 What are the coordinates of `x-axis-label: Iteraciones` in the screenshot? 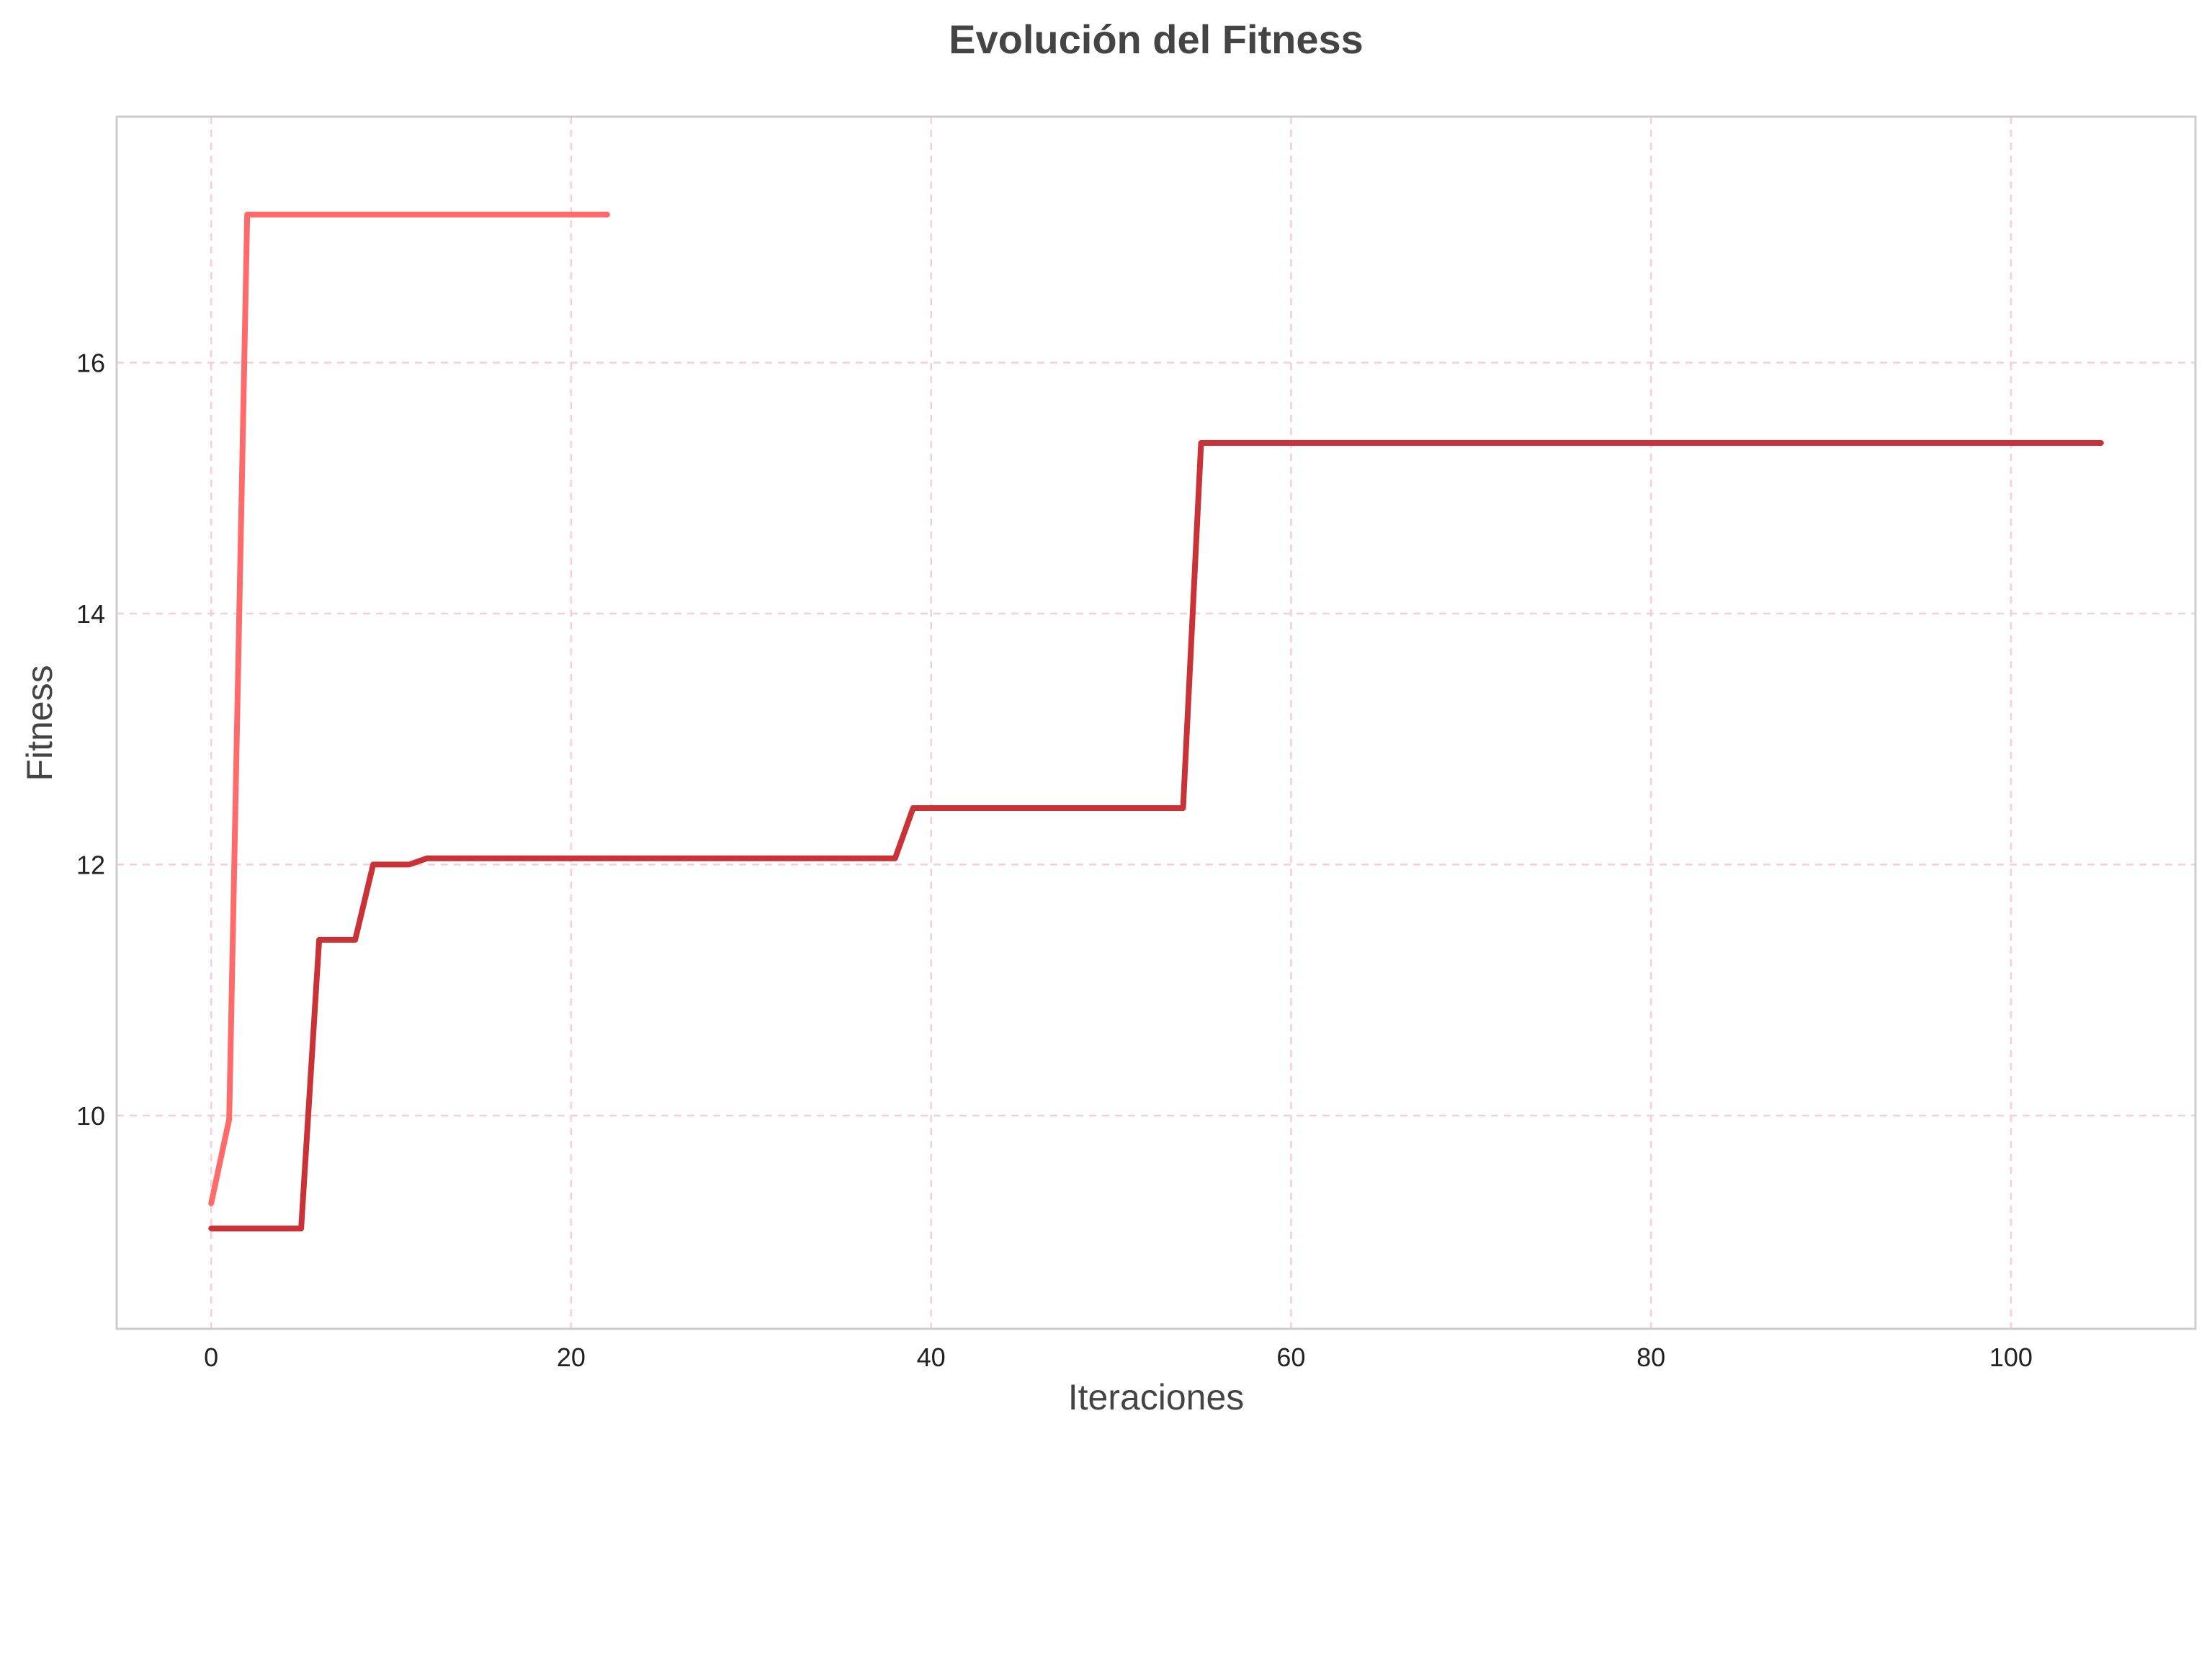 It's located at (1156, 1397).